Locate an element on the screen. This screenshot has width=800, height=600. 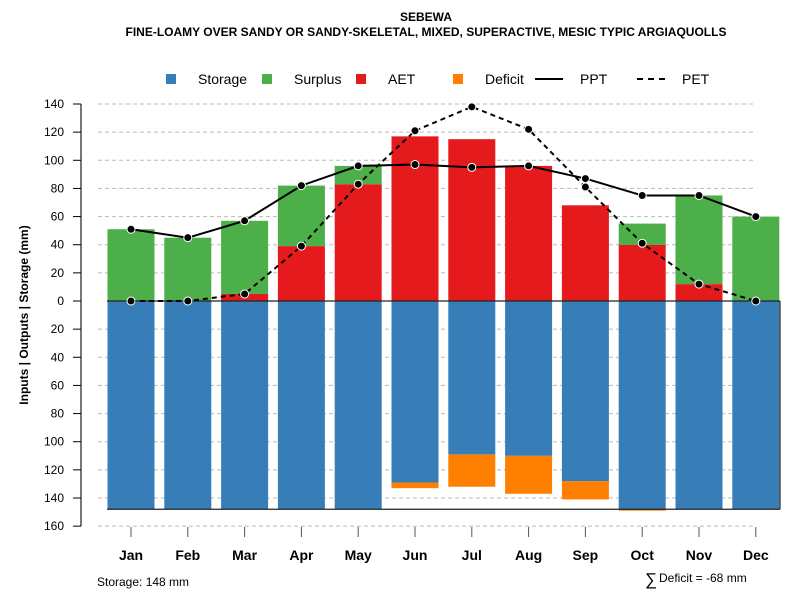
y-tick-label: 20 is located at coordinates (58, 329).